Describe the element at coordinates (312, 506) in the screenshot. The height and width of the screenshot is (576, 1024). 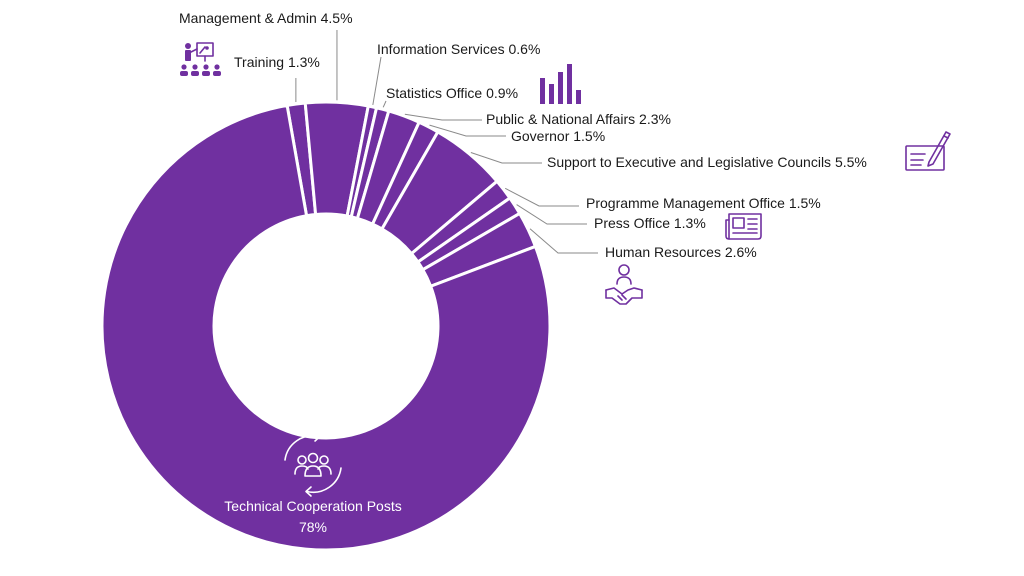
I see `label-technical-cooperation: Technical Cooperation Posts` at that location.